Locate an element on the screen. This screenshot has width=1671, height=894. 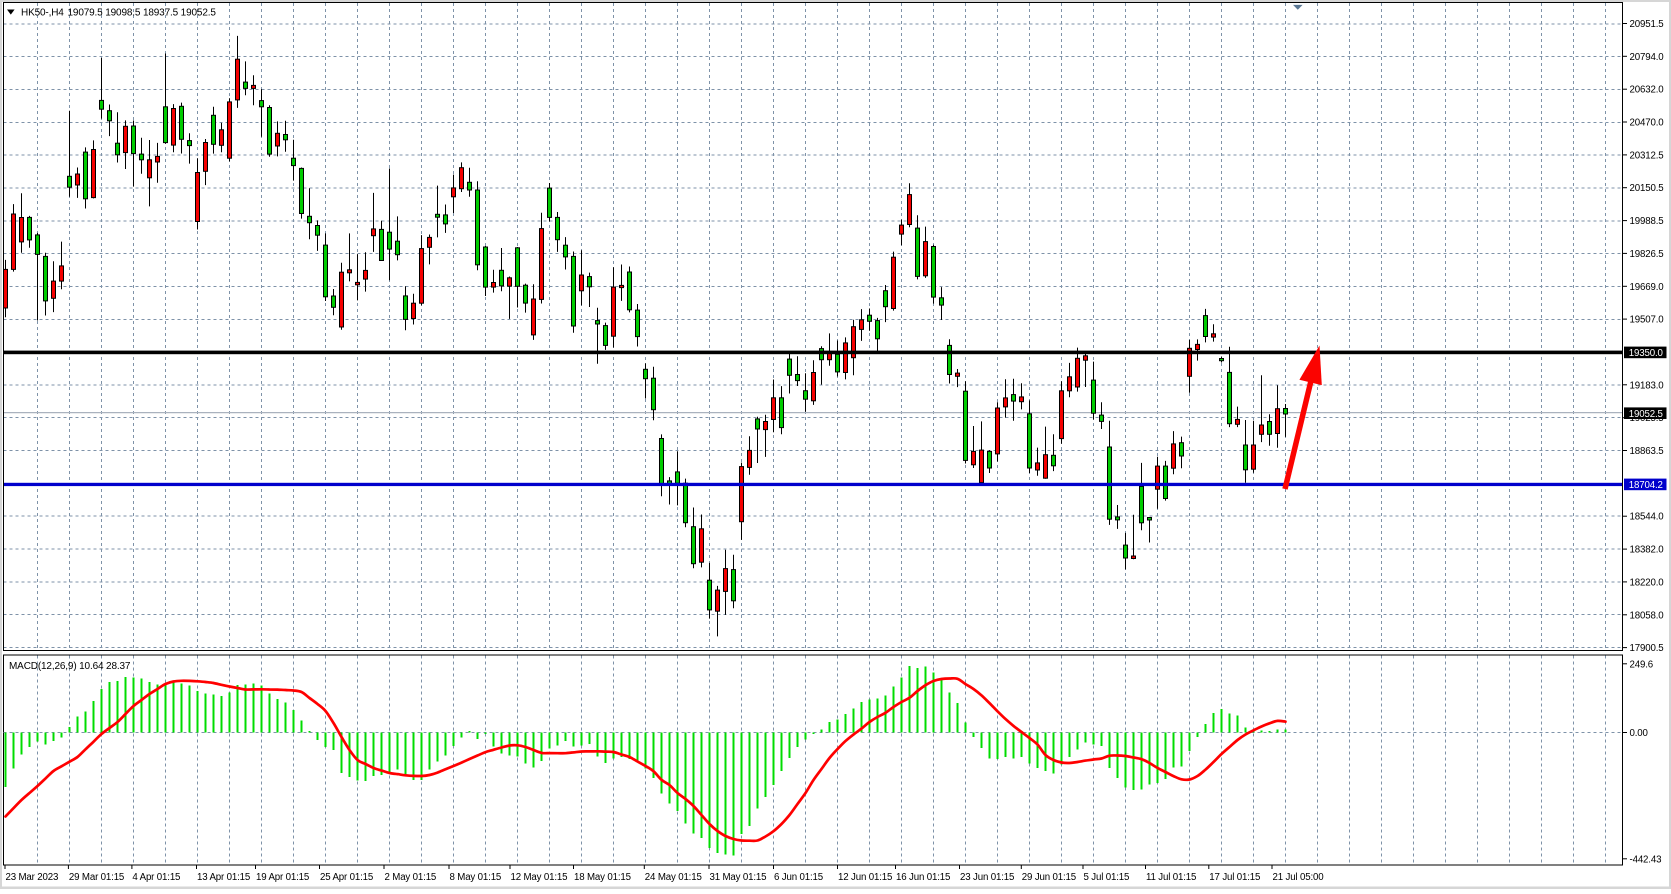
svg-text: 24 May 01:15 is located at coordinates (673, 877).